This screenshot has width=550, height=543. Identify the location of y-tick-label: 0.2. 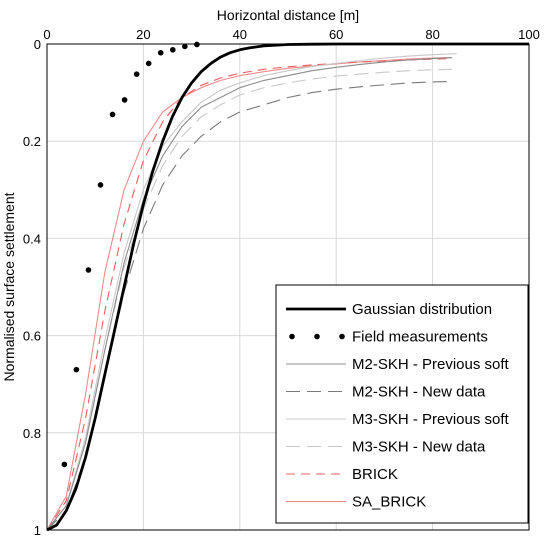
(32, 141).